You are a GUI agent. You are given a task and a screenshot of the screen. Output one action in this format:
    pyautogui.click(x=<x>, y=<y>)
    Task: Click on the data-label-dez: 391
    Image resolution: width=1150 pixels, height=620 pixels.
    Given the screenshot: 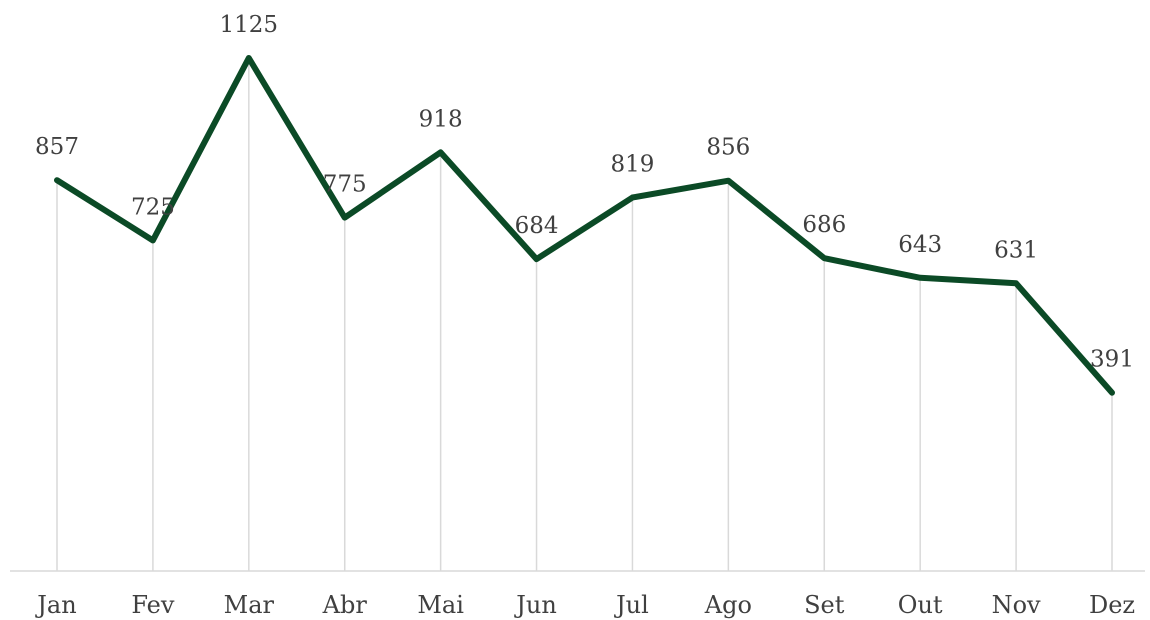 What is the action you would take?
    pyautogui.click(x=1112, y=360)
    